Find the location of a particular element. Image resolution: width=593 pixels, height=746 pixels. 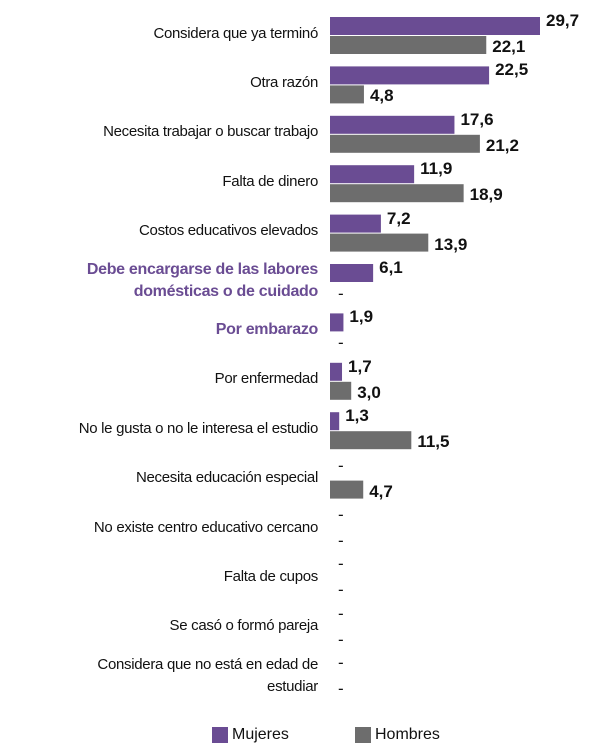

category-label: Necesita educación especial is located at coordinates (226, 478).